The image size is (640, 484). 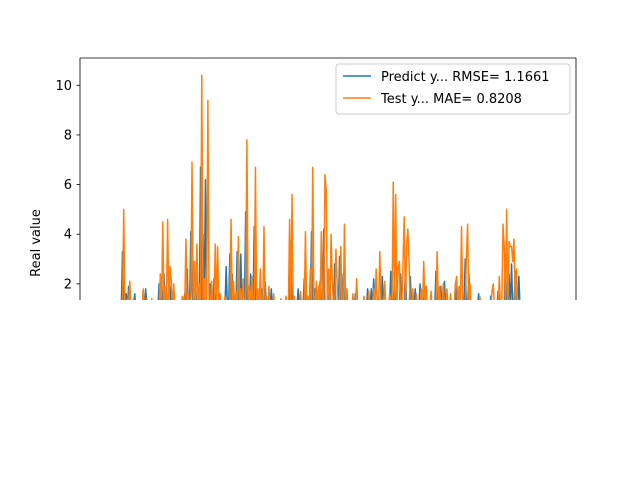 I want to click on legend-frame, so click(x=453, y=89).